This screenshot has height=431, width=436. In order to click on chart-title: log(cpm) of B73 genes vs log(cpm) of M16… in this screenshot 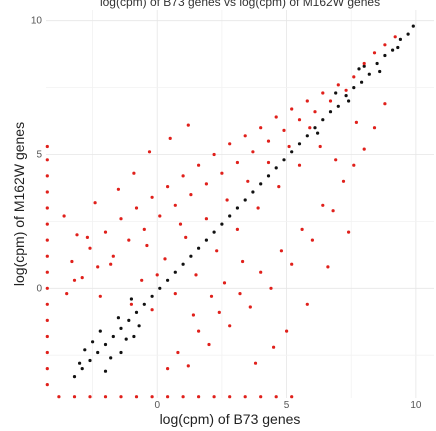, I will do `click(240, 4)`.